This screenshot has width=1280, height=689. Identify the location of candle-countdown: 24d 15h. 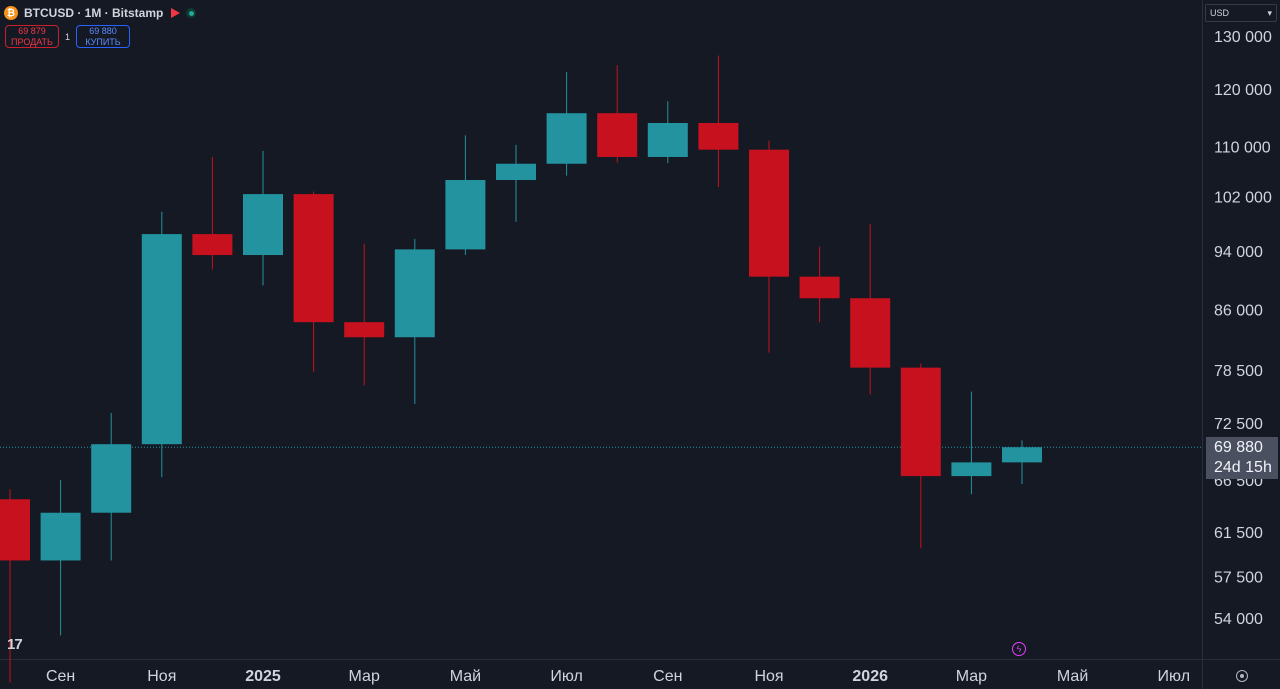
(1243, 467).